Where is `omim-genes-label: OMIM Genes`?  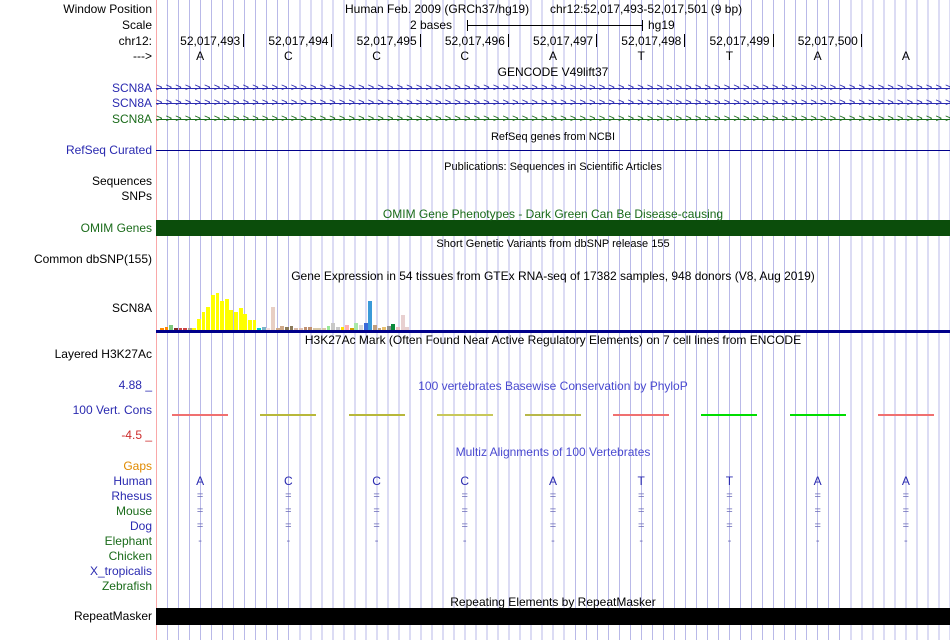
omim-genes-label: OMIM Genes is located at coordinates (116, 228).